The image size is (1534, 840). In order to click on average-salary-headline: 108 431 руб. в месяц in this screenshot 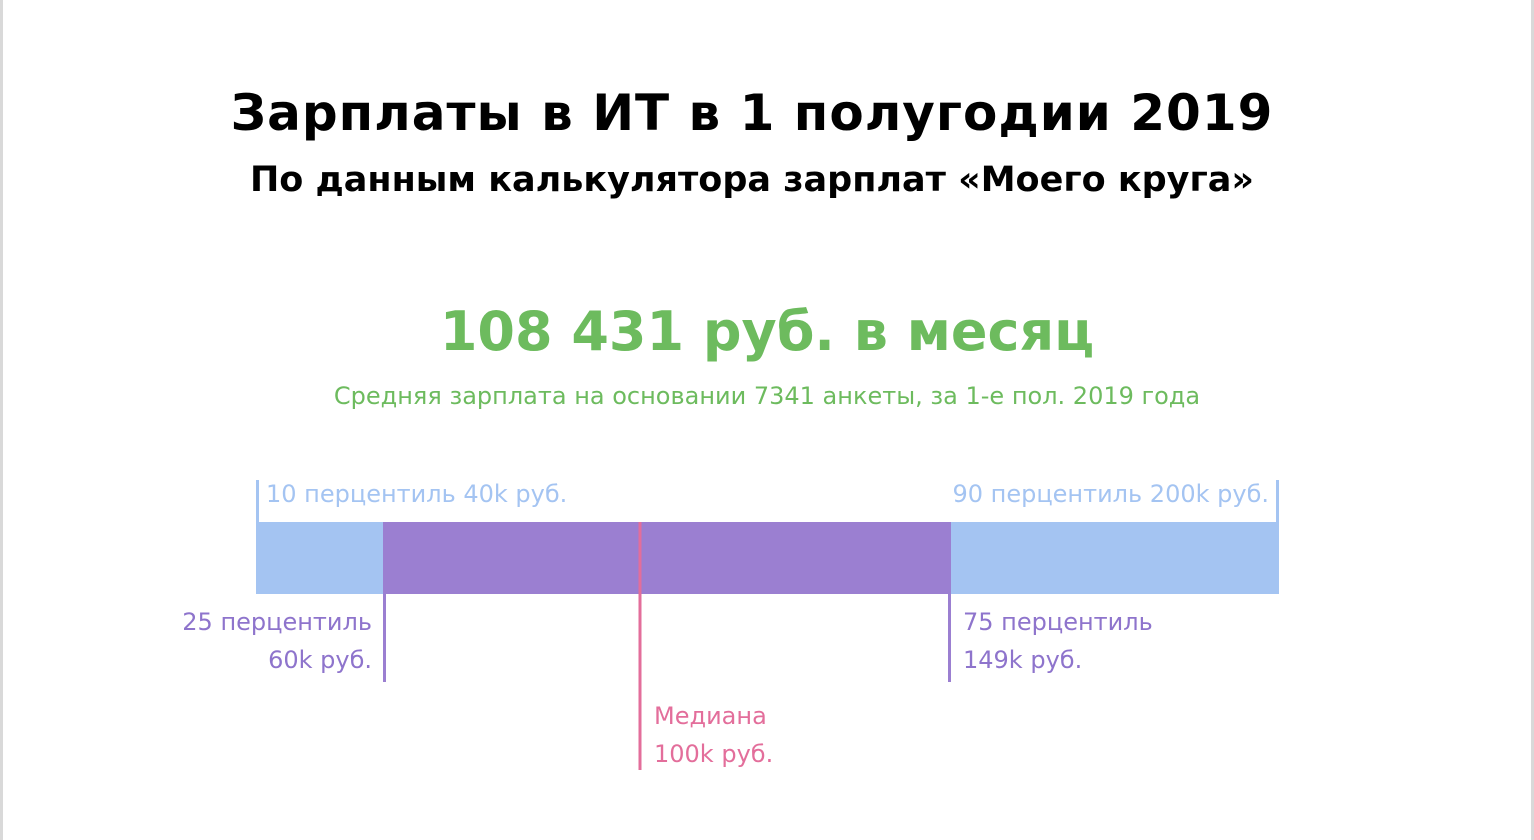, I will do `click(767, 331)`.